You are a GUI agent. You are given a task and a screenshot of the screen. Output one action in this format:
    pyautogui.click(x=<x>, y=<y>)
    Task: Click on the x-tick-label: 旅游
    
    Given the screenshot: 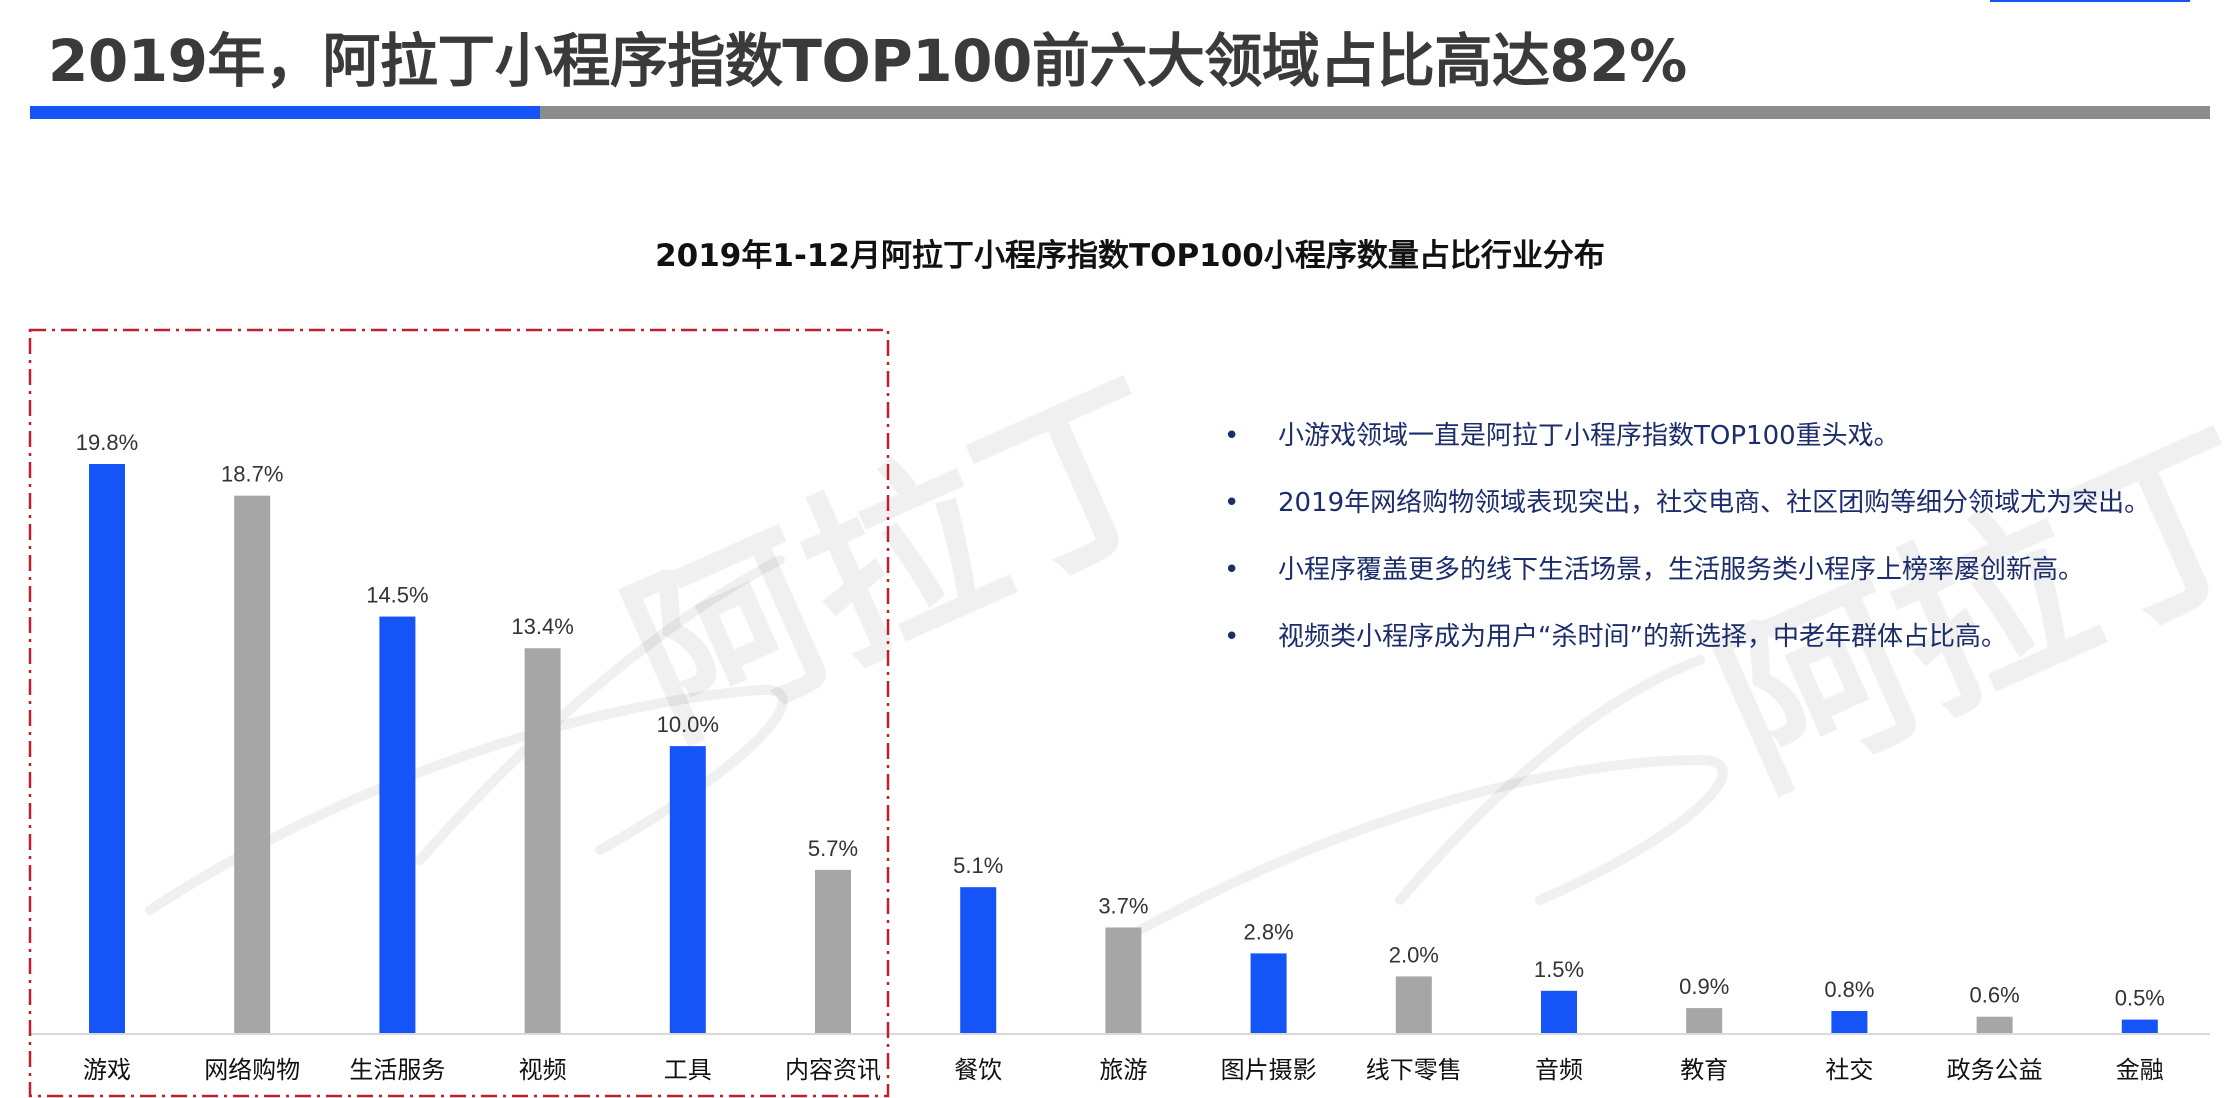 What is the action you would take?
    pyautogui.click(x=1123, y=1070)
    